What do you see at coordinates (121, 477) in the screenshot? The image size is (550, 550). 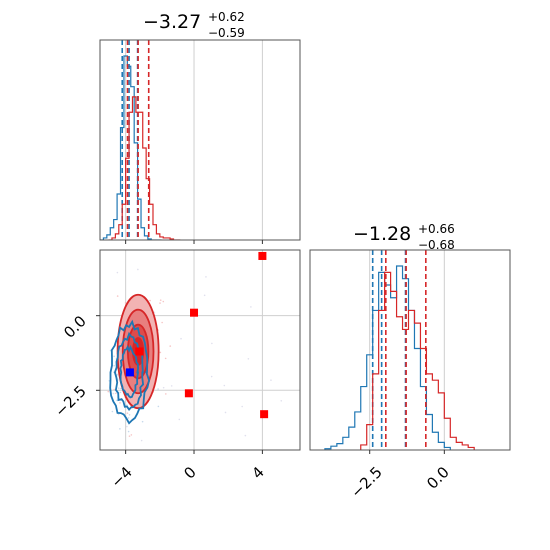 I see `x-tick-label: −4` at bounding box center [121, 477].